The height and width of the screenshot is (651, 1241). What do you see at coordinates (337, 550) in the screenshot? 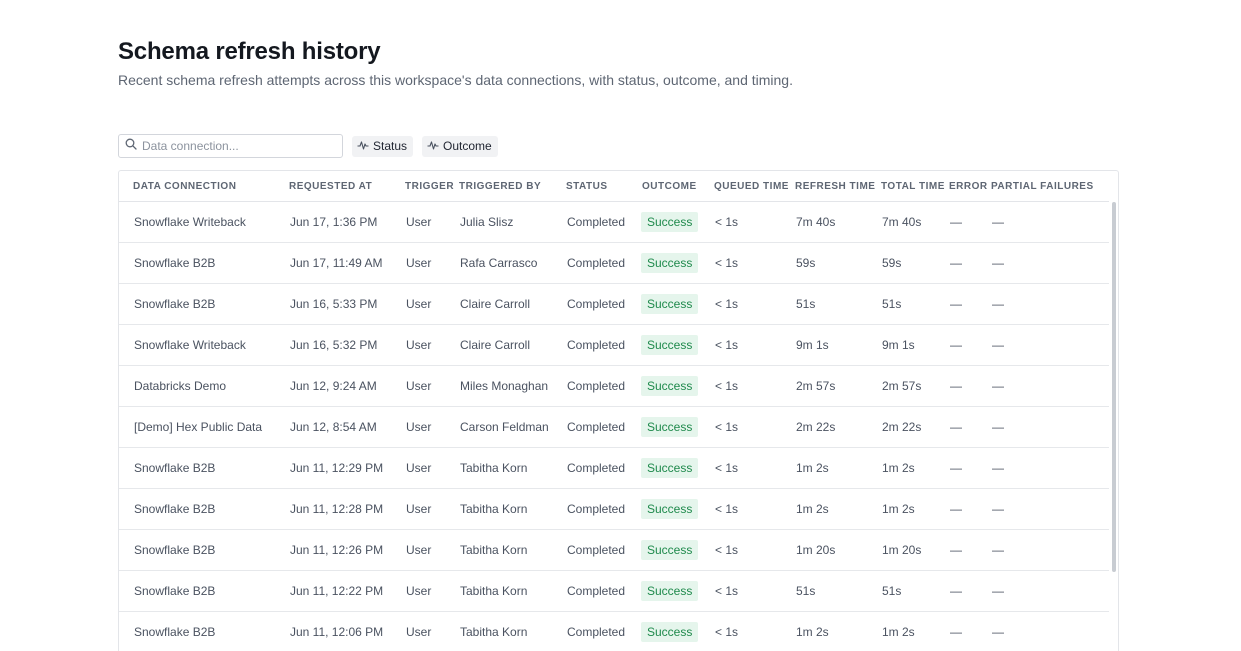
I see `cell-requested-at: Jun 11, 12:26 PM` at bounding box center [337, 550].